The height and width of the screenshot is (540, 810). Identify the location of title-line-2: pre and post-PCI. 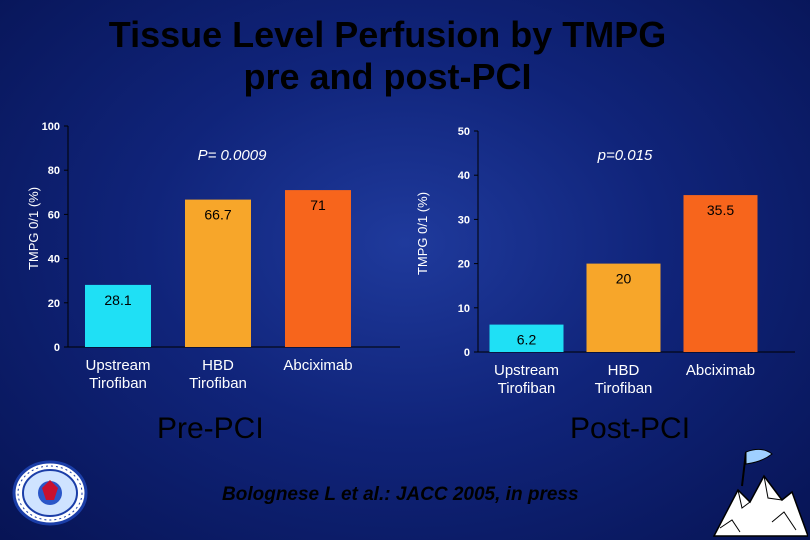
(387, 76).